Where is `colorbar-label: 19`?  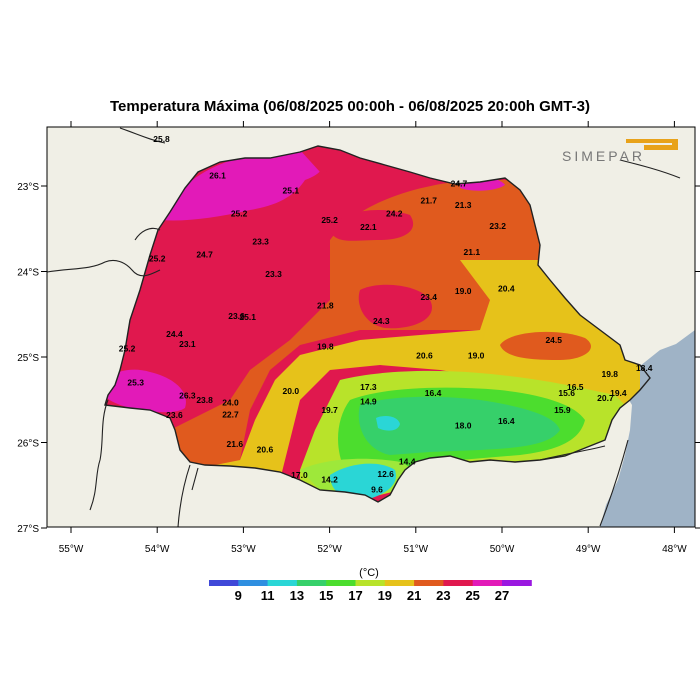 colorbar-label: 19 is located at coordinates (385, 595).